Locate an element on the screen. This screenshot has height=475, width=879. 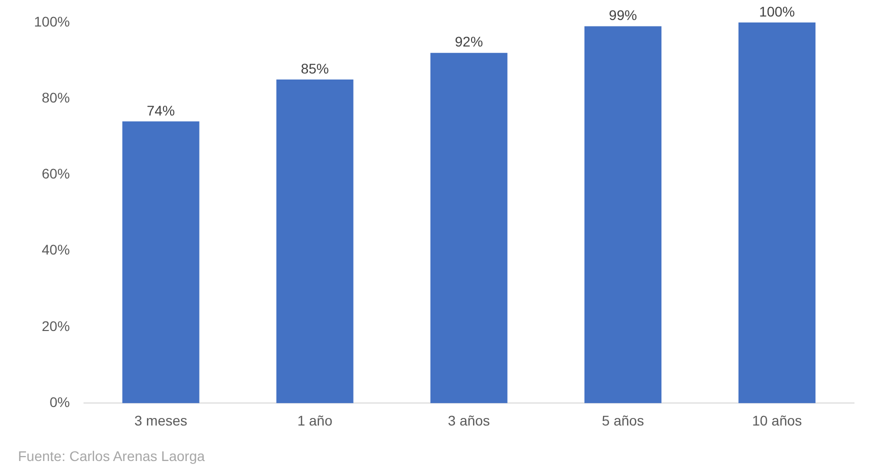
x-tick-label: 3 meses is located at coordinates (161, 420).